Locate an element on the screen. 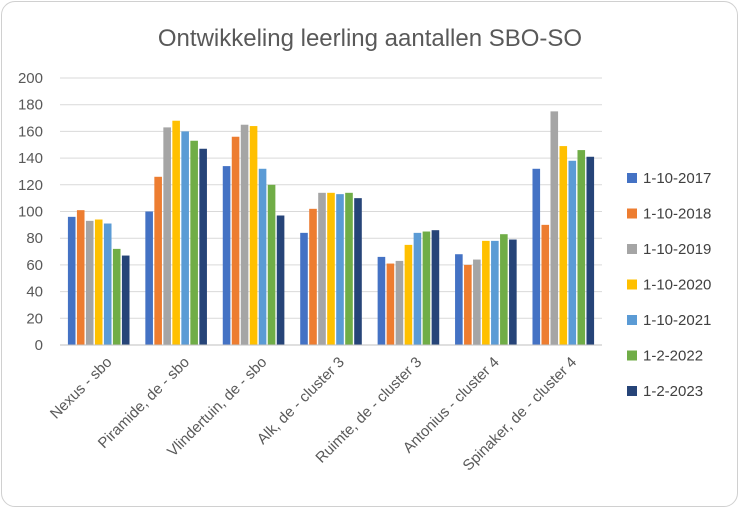 The height and width of the screenshot is (510, 741). y-tick-label: 160 is located at coordinates (30, 131).